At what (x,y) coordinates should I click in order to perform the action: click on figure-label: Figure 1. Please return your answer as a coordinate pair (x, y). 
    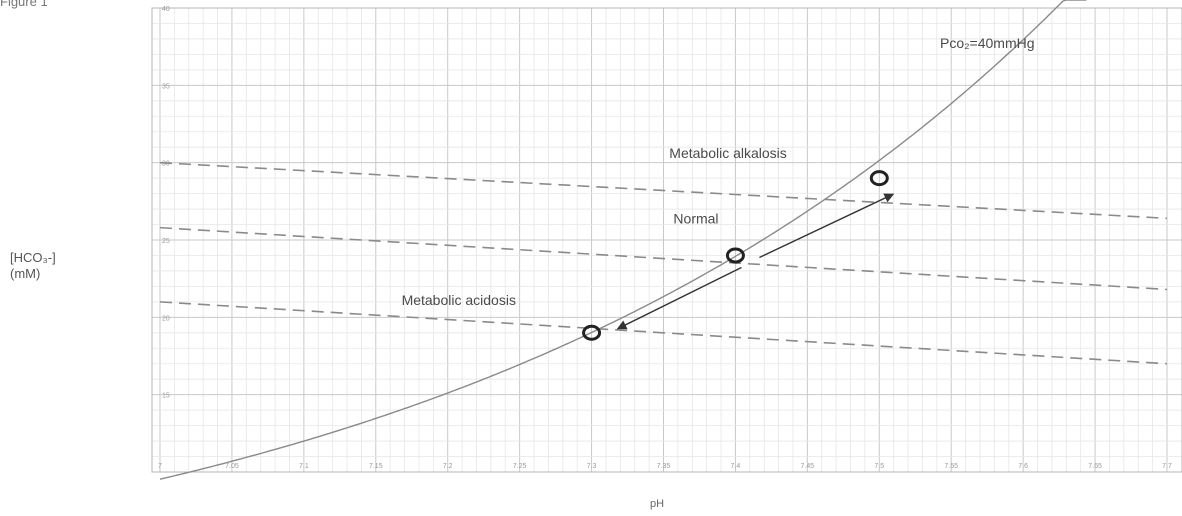
    Looking at the image, I should click on (24, 4).